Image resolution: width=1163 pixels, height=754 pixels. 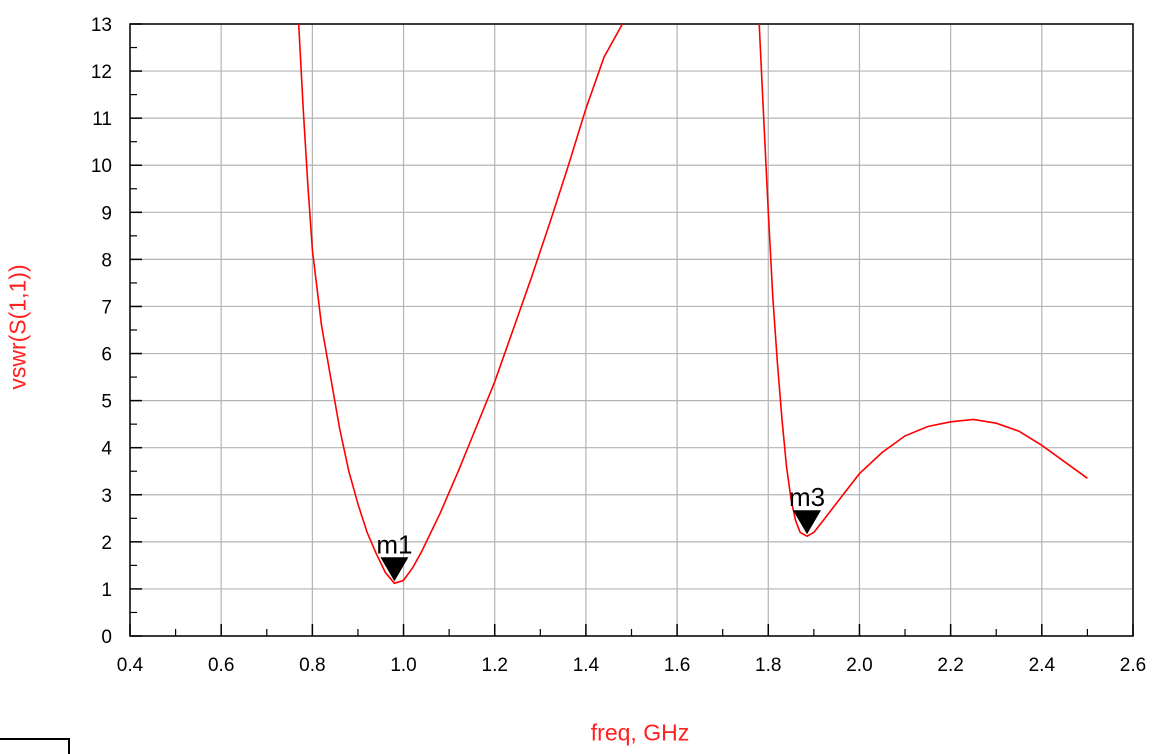 What do you see at coordinates (640, 732) in the screenshot?
I see `x-axis-label: freq, GHz` at bounding box center [640, 732].